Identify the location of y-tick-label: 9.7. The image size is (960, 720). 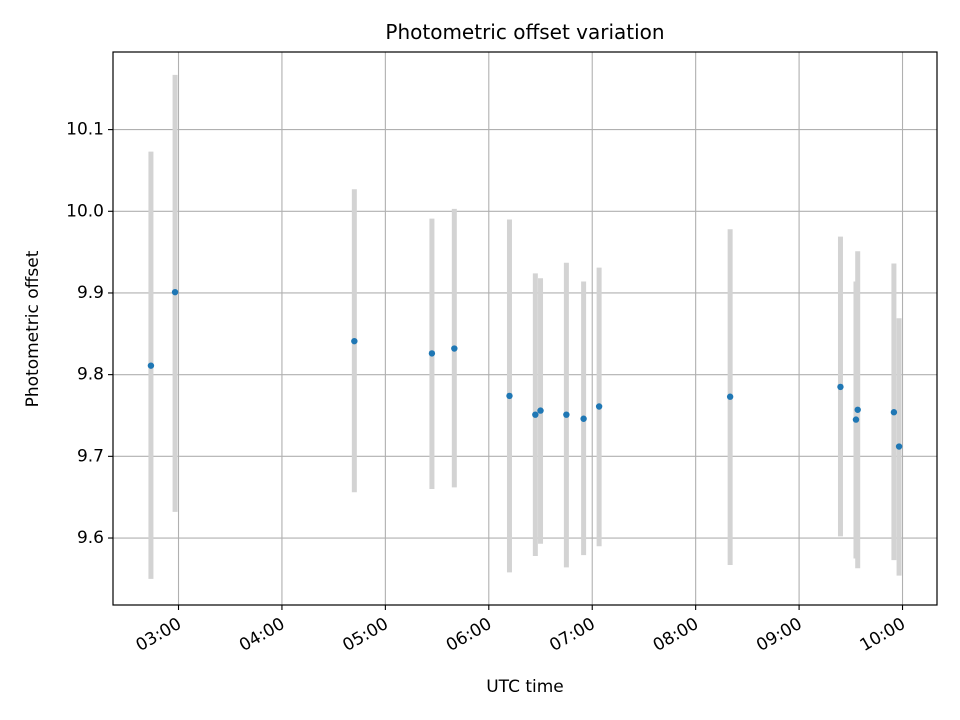
(90, 456).